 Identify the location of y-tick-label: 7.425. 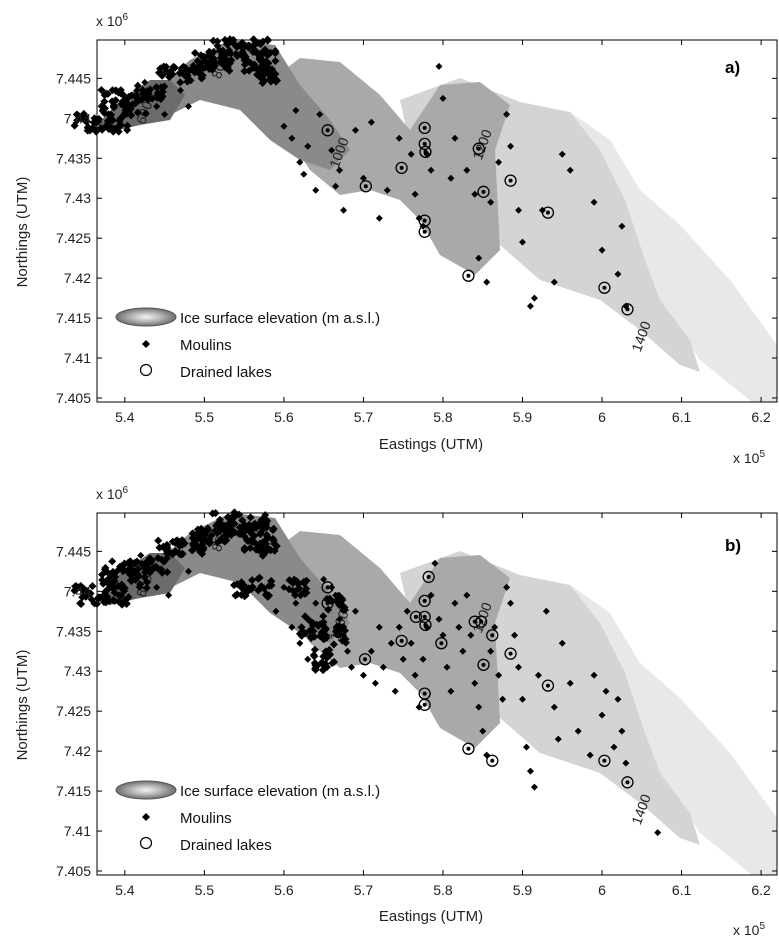
(73, 238).